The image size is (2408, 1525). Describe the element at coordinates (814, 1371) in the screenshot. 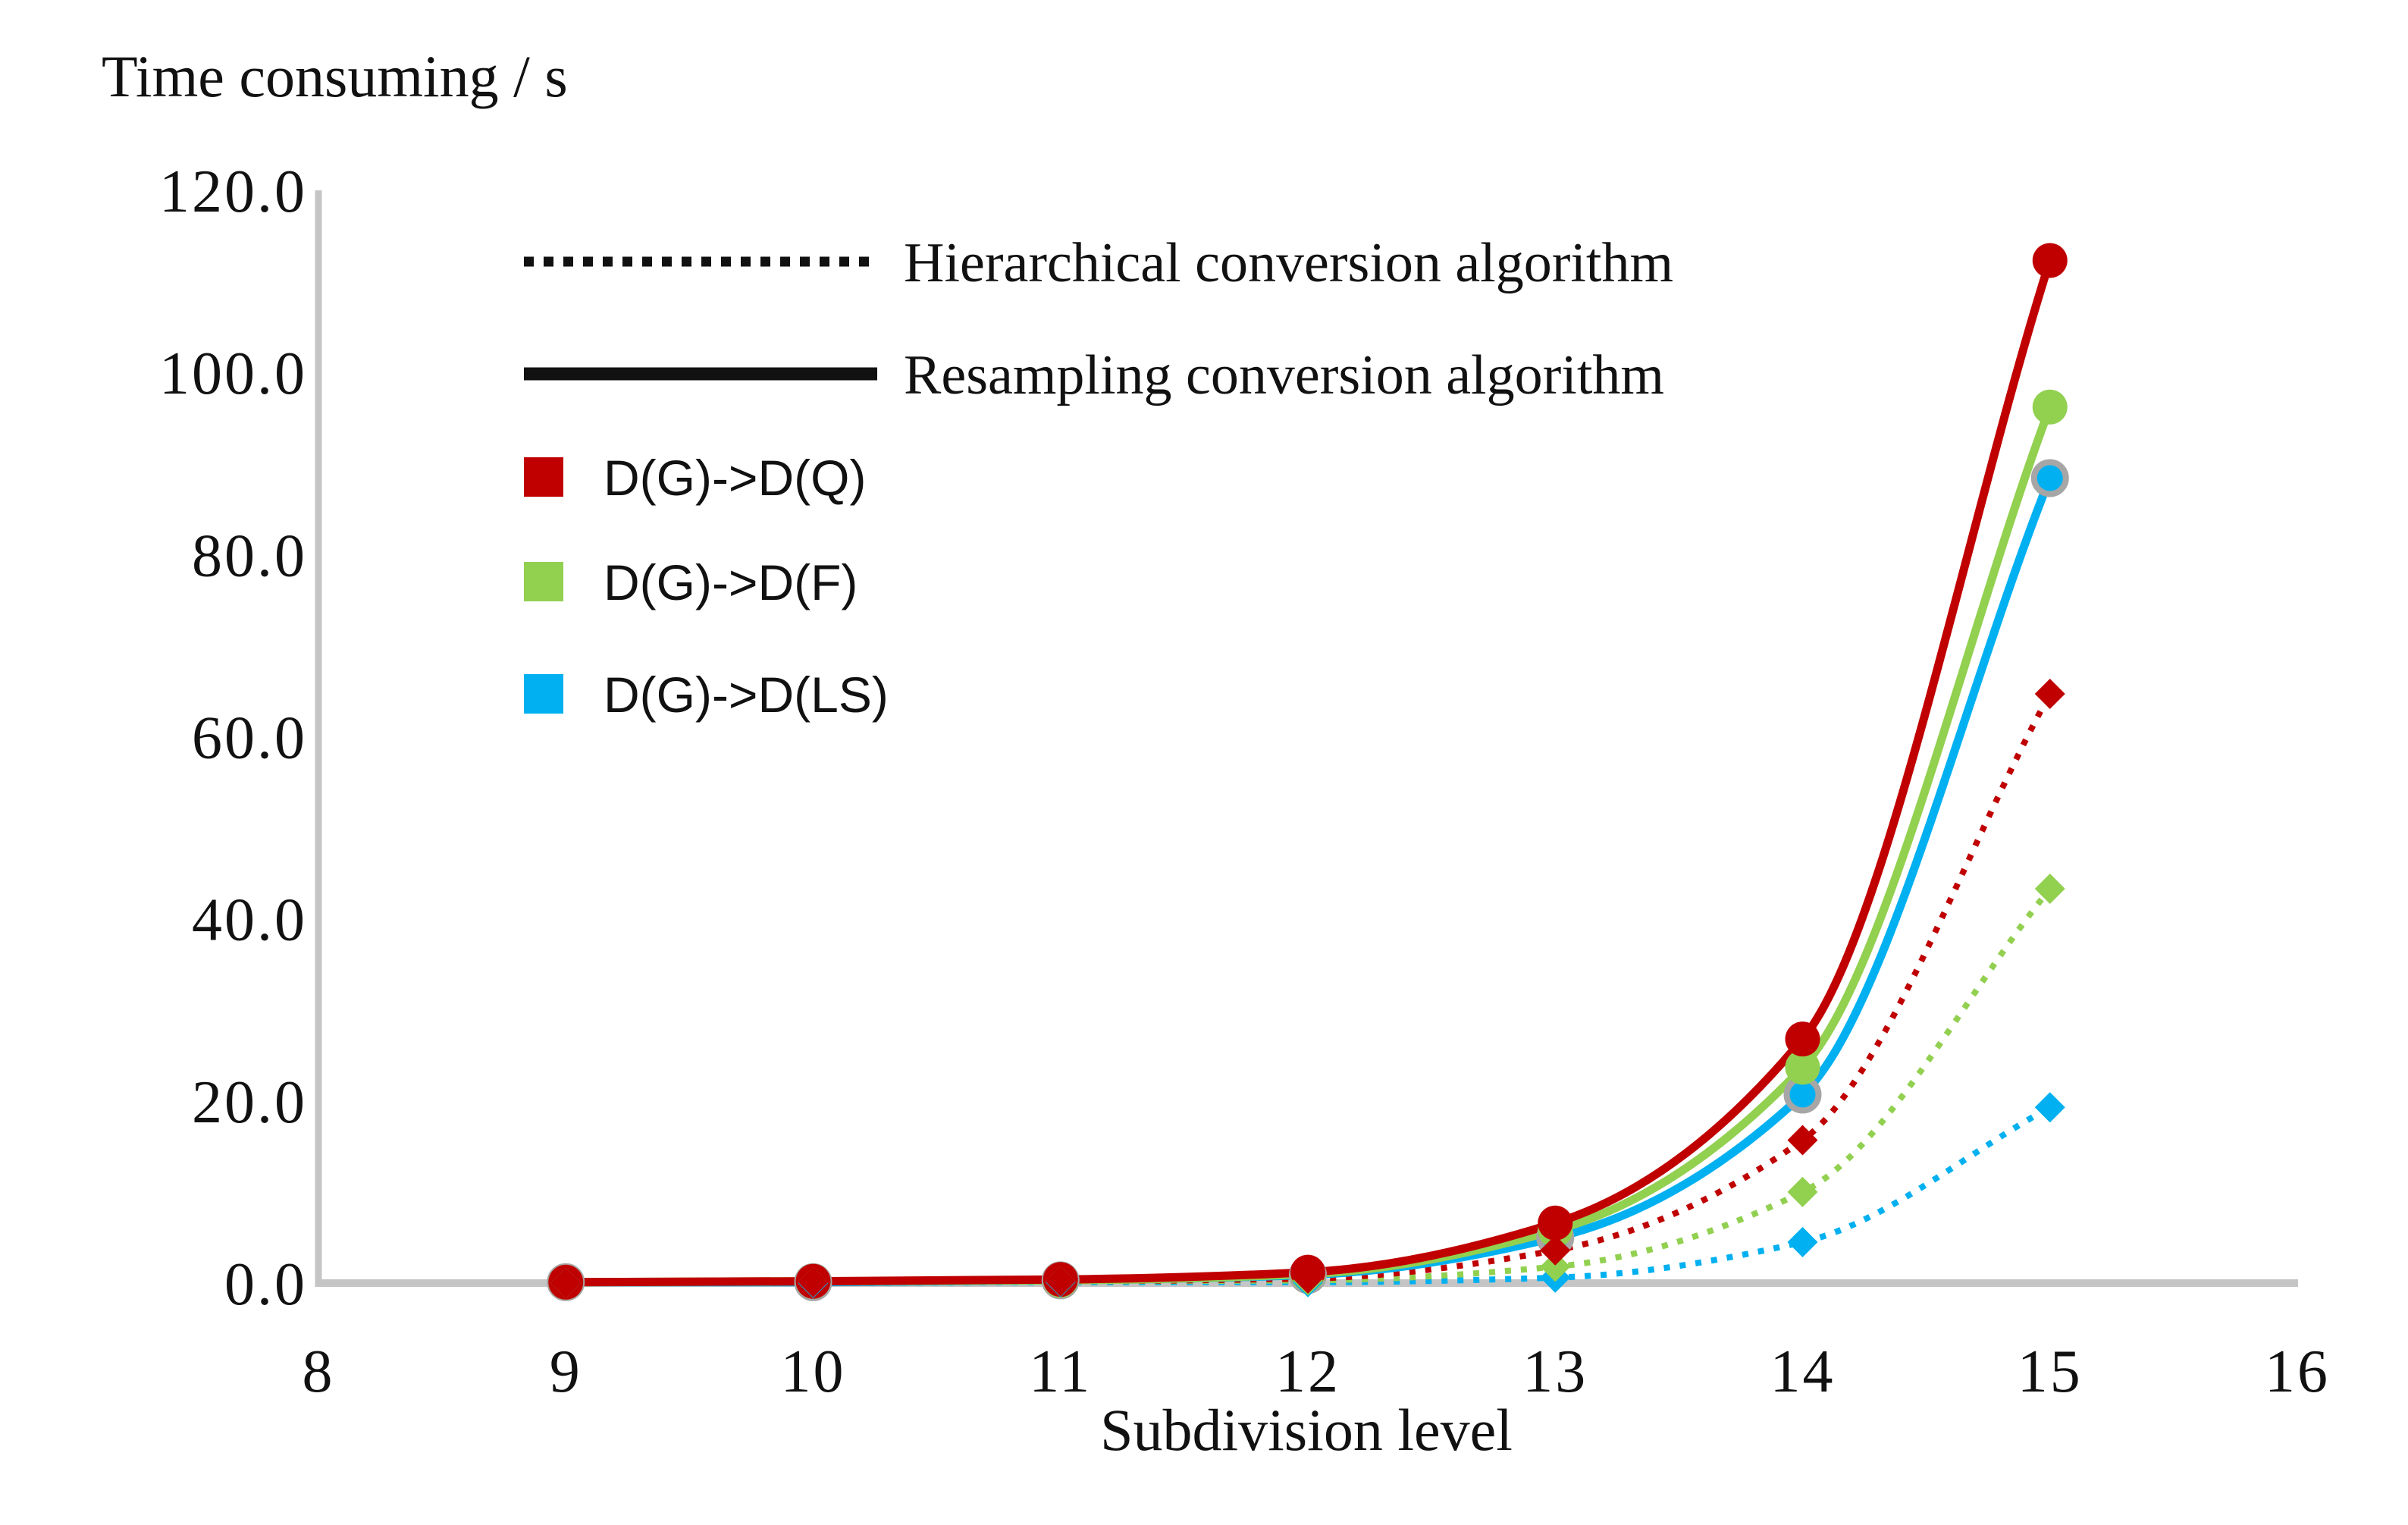

I see `x-tick-label-10: 10` at that location.